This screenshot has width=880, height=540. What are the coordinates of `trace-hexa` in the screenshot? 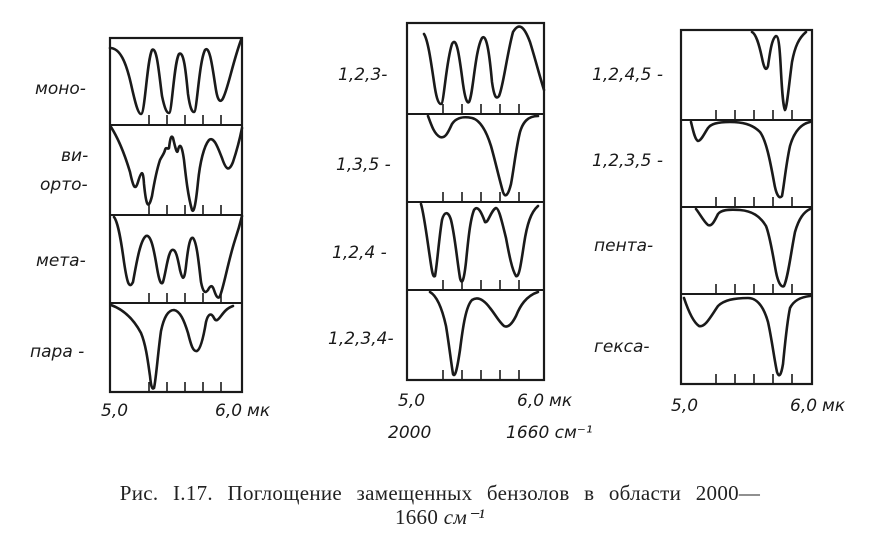 It's located at (747, 335).